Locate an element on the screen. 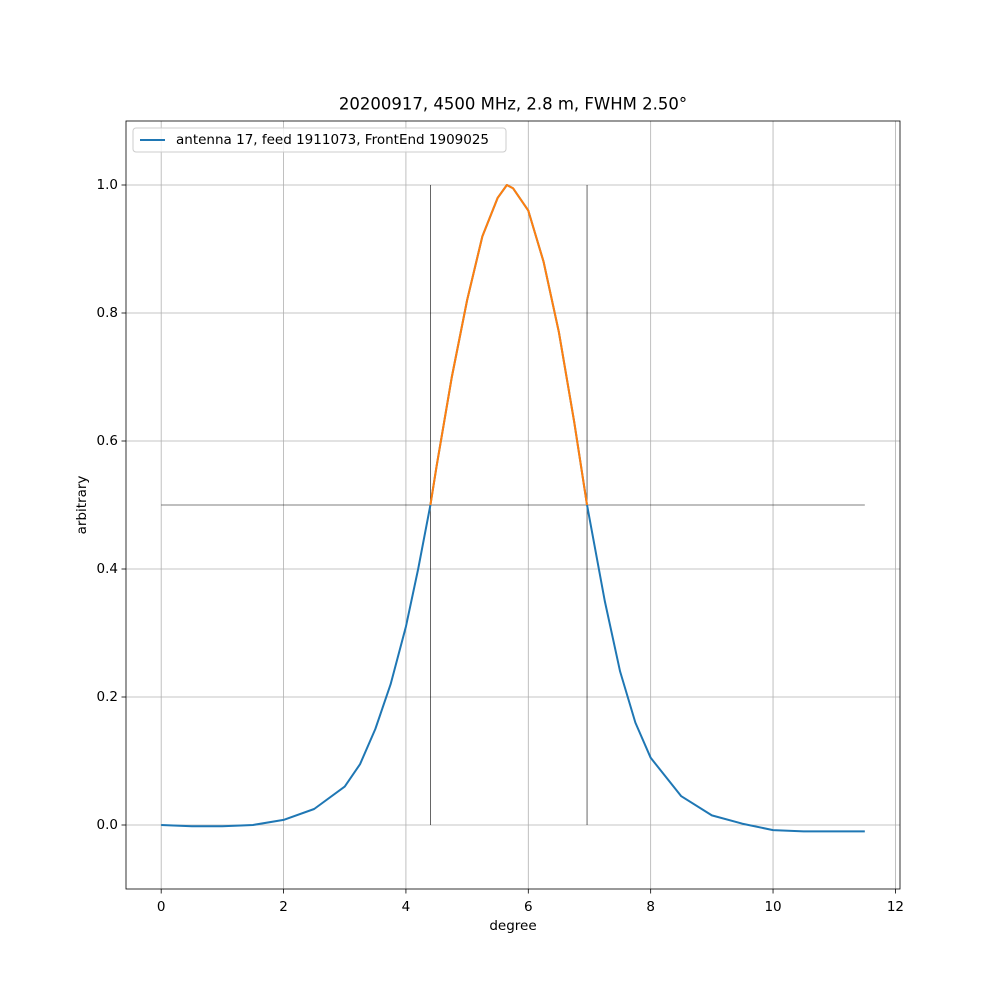 This screenshot has width=1000, height=1000. x-axis-label: degree is located at coordinates (512, 926).